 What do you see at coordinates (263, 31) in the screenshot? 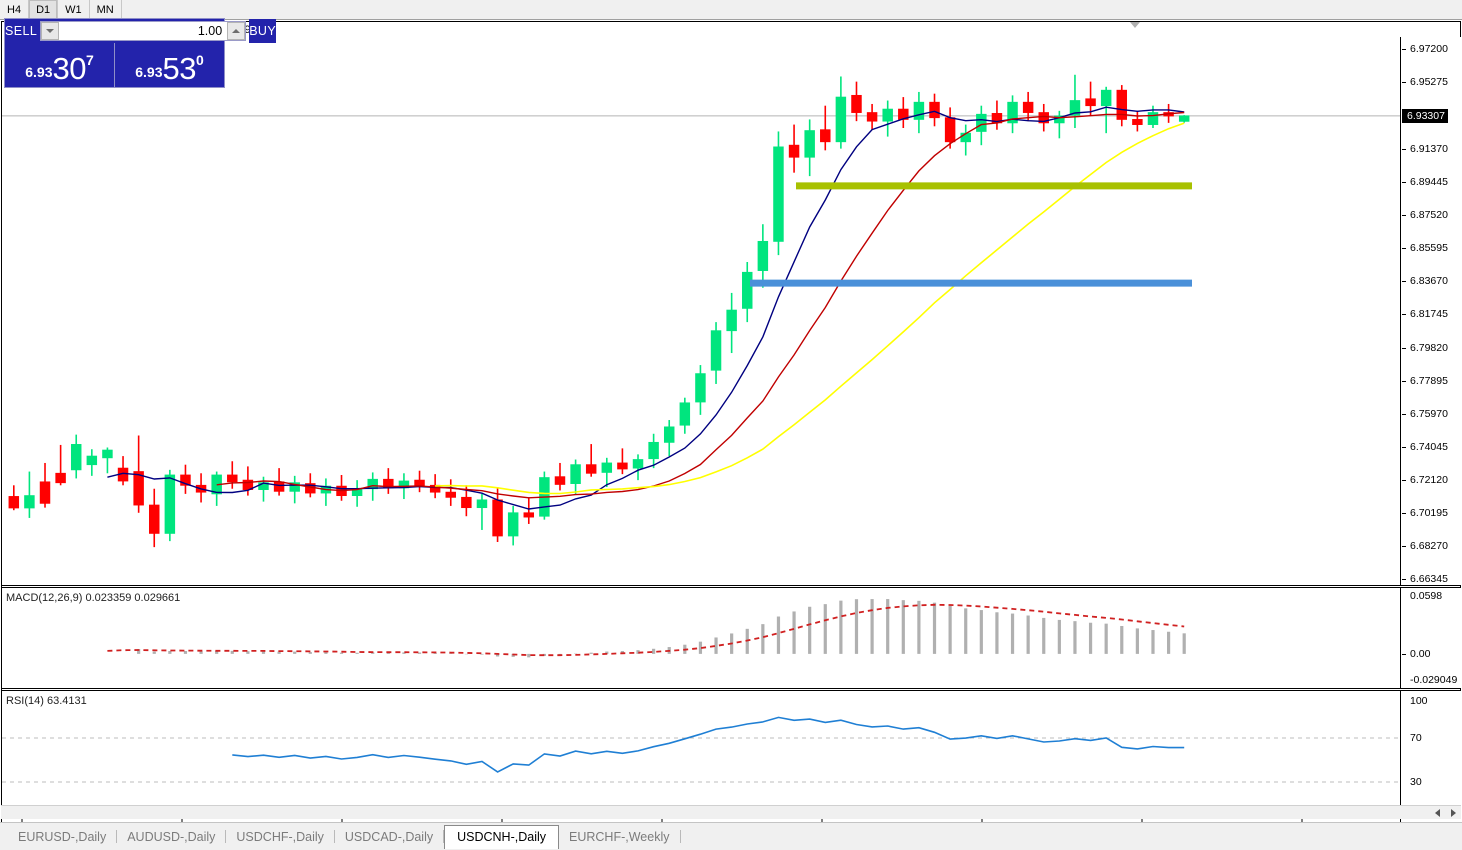
I see `buy-label: BUY` at bounding box center [263, 31].